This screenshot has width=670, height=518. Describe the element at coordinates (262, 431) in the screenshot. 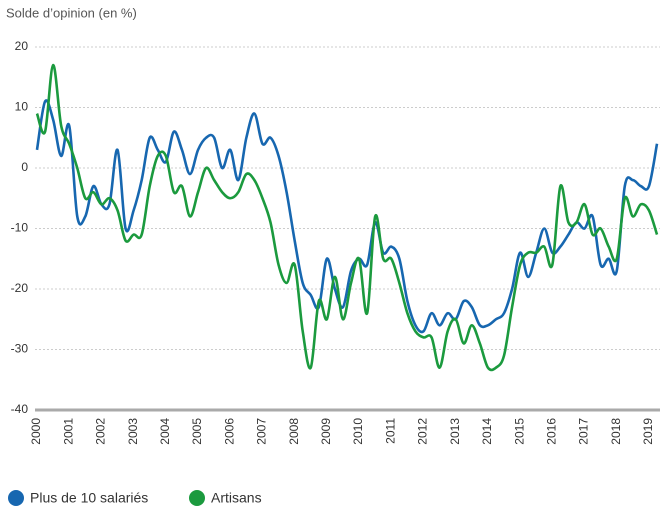

I see `x-tick-label: 2007` at that location.